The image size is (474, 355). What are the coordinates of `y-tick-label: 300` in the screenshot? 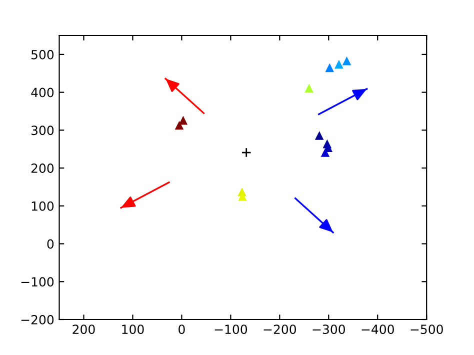 It's located at (42, 131).